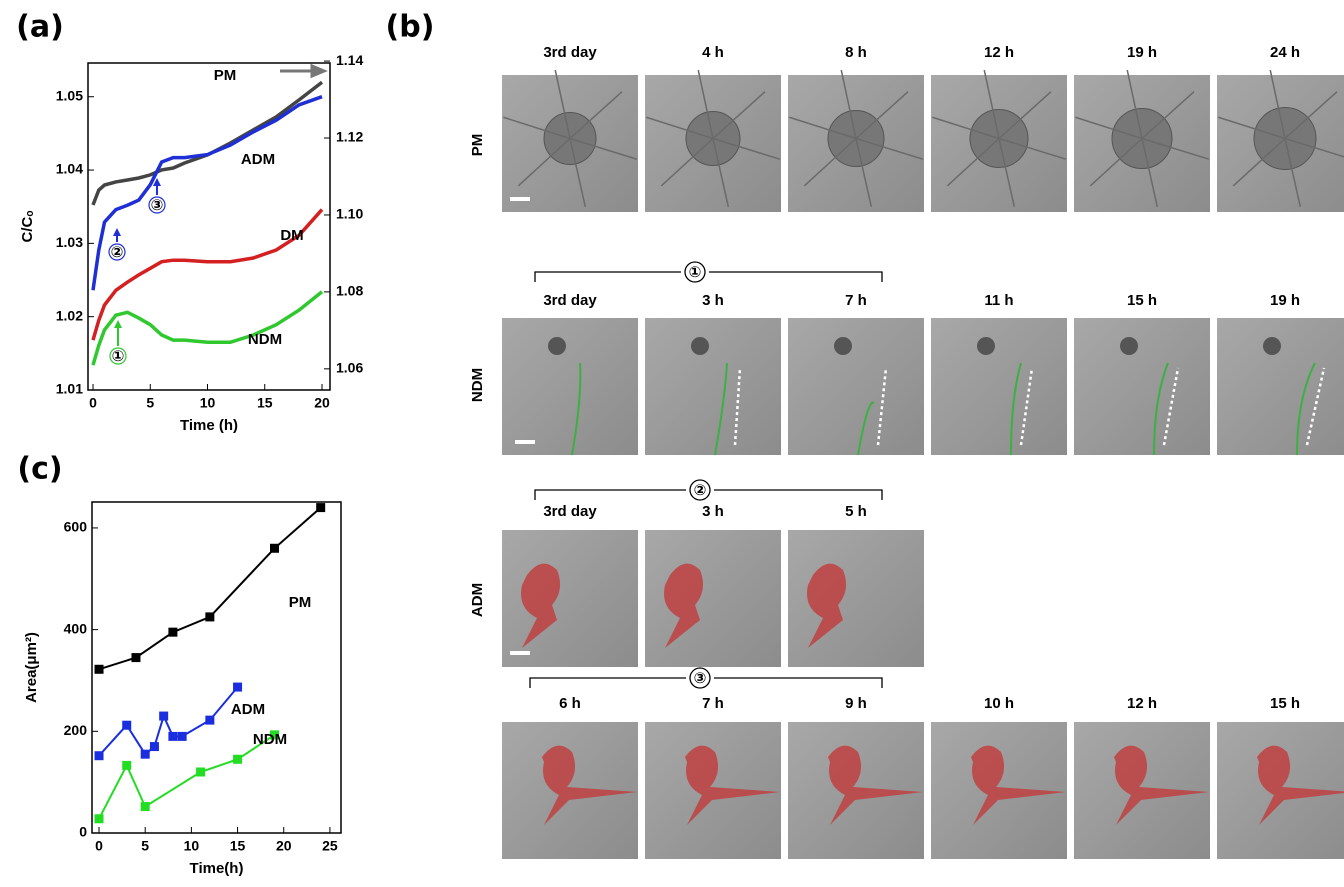 This screenshot has height=887, width=1344. What do you see at coordinates (117, 252) in the screenshot?
I see `annotation: ②` at bounding box center [117, 252].